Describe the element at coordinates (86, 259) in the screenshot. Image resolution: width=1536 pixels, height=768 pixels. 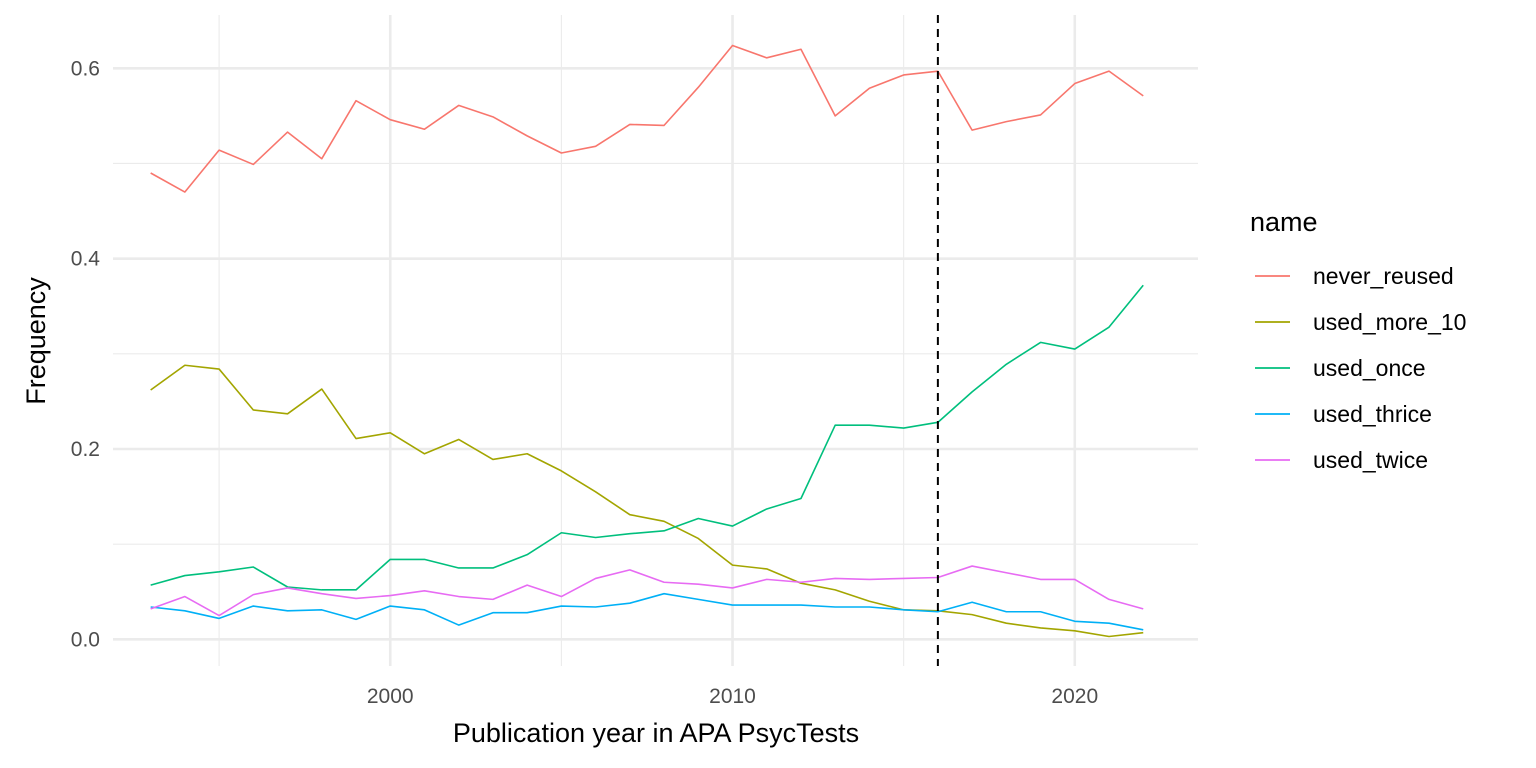
I see `y-tick-label: 0.4` at that location.